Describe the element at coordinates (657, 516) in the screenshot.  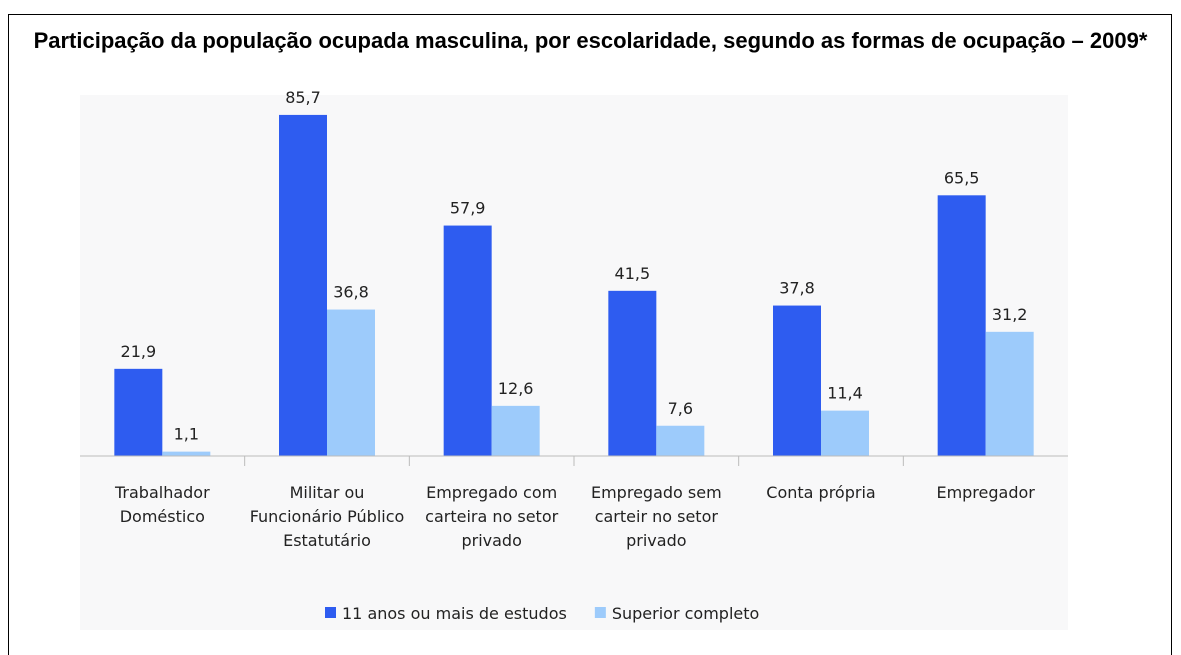
I see `x-tick-label: carteir no setor` at that location.